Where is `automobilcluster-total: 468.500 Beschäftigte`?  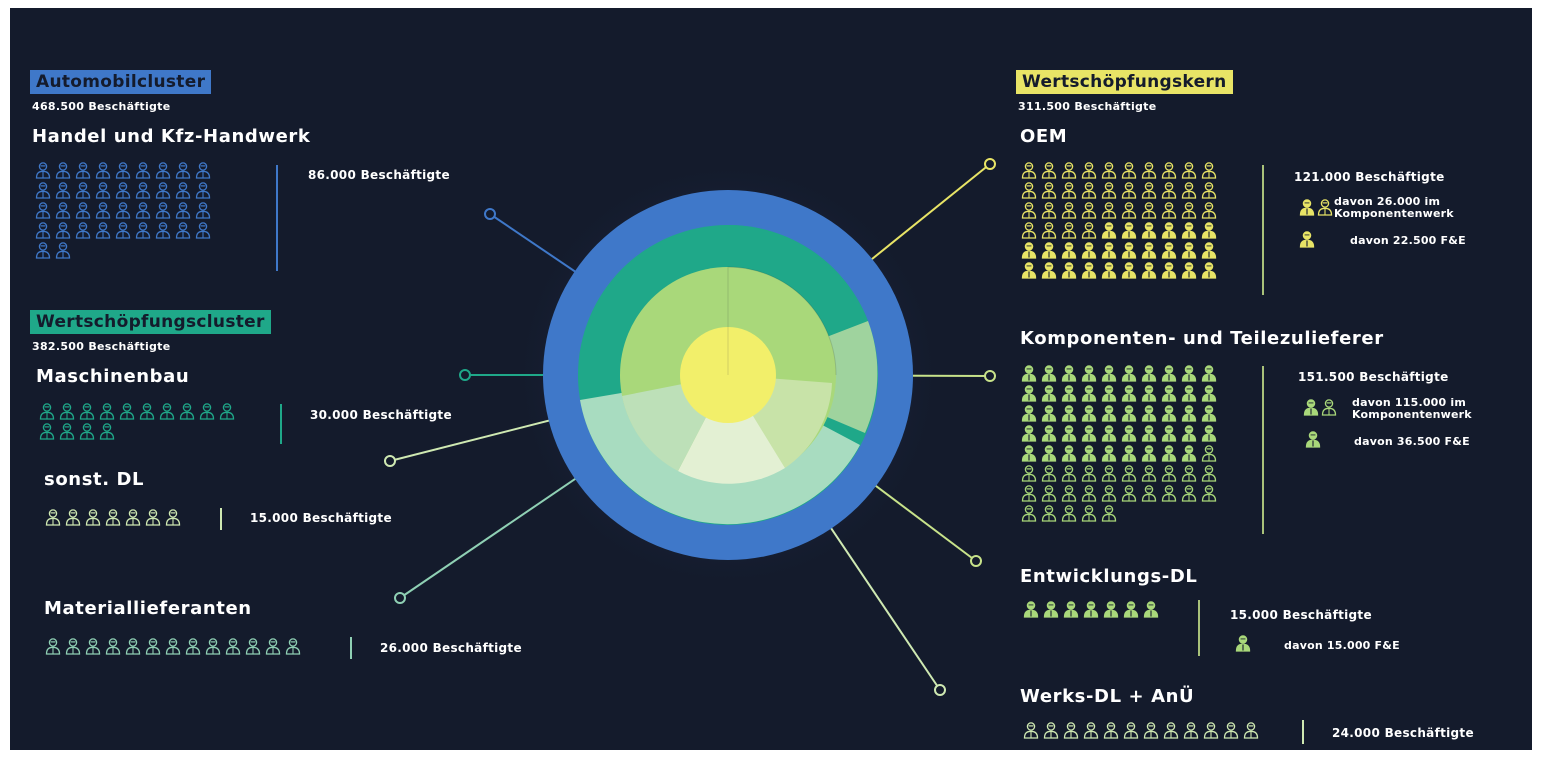
automobilcluster-total: 468.500 Beschäftigte is located at coordinates (101, 106).